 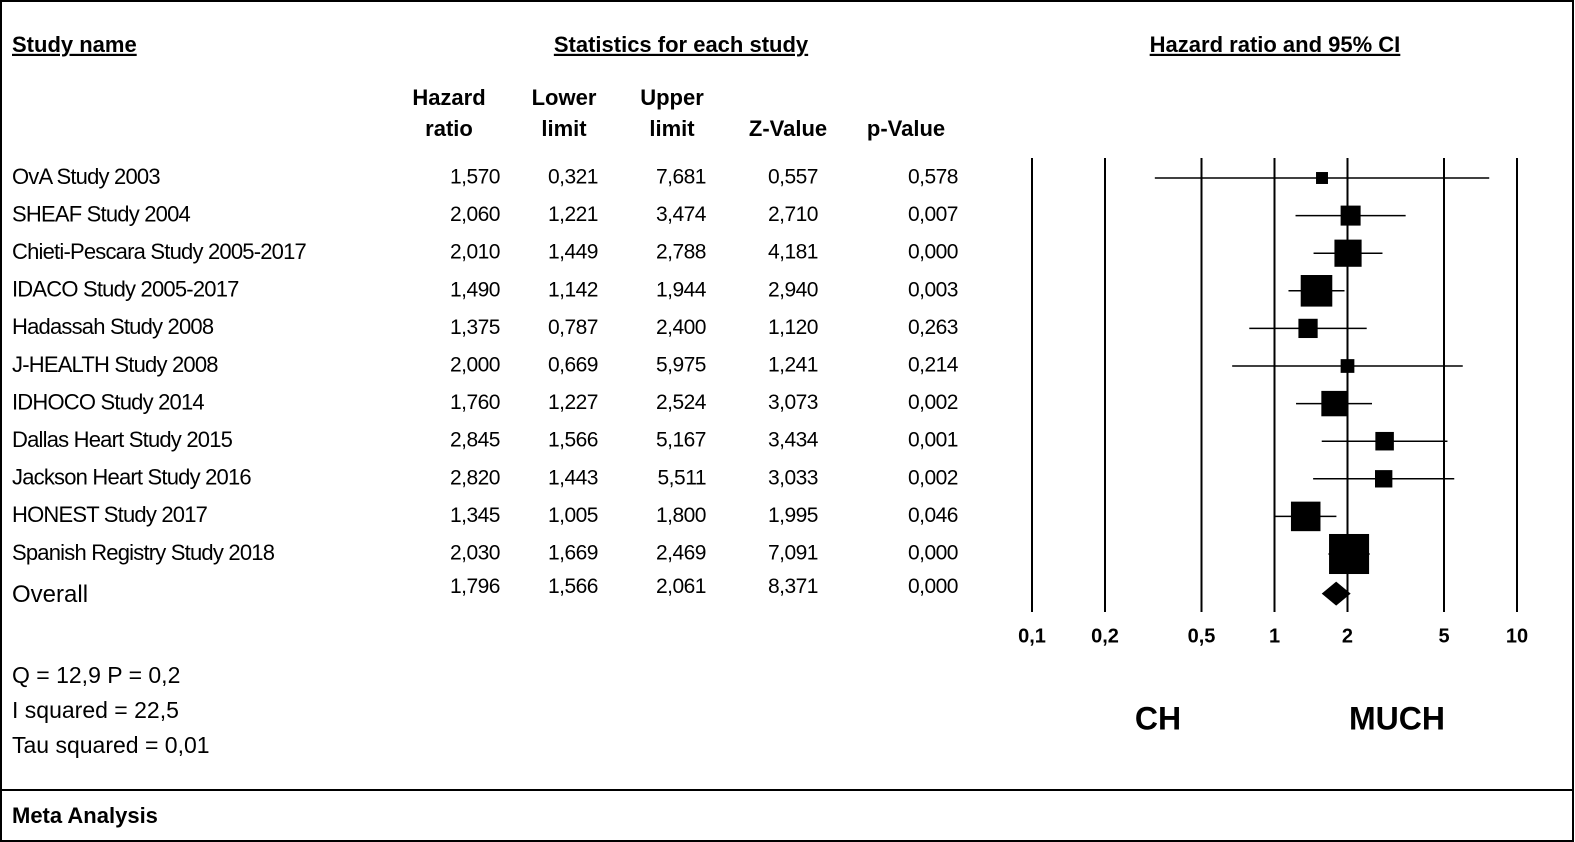 What do you see at coordinates (573, 477) in the screenshot?
I see `cell-value: 1,443` at bounding box center [573, 477].